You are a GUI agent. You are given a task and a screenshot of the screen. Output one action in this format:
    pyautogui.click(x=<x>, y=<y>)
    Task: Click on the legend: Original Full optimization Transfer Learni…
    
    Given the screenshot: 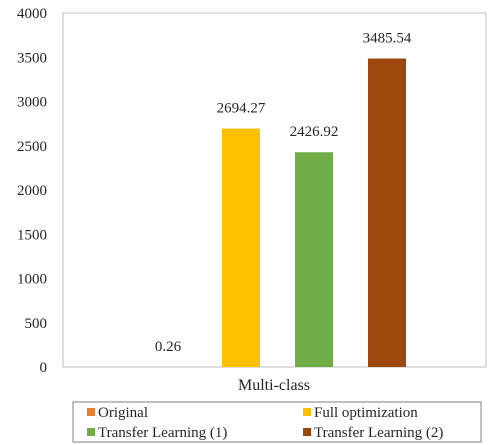 What is the action you would take?
    pyautogui.click(x=277, y=422)
    